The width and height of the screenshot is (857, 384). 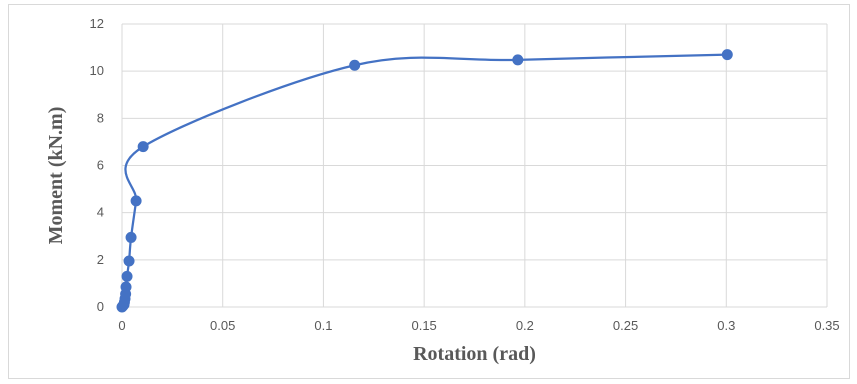 What do you see at coordinates (222, 325) in the screenshot?
I see `x-tick-label: 0.05` at bounding box center [222, 325].